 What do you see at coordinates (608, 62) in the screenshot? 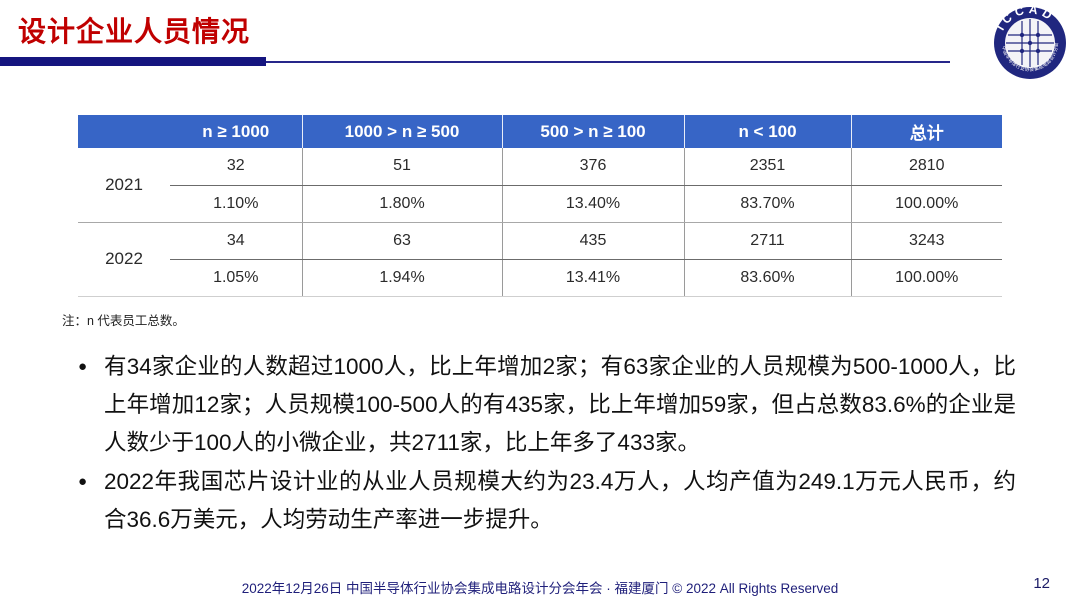
I see `title-underline-thin` at bounding box center [608, 62].